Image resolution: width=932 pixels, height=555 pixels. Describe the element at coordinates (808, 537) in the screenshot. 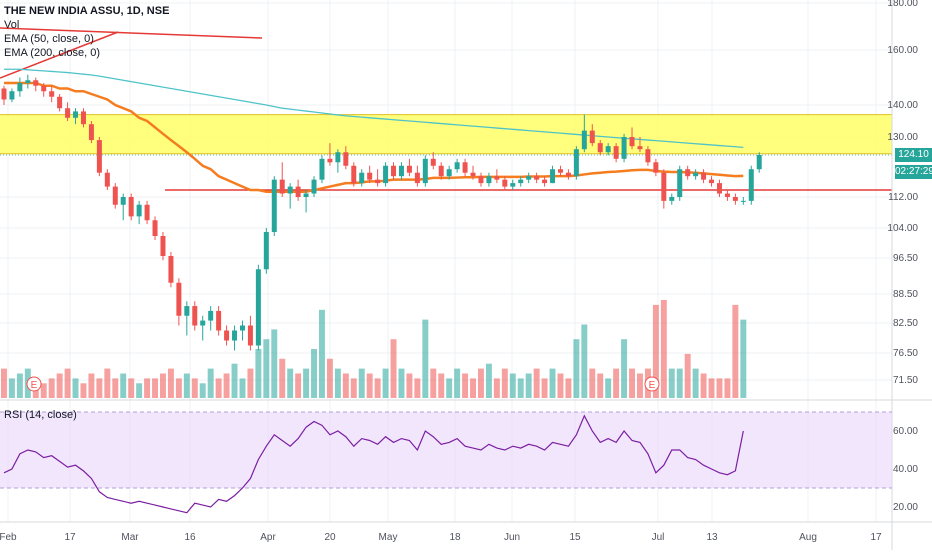

I see `time-axis-label: Aug` at that location.